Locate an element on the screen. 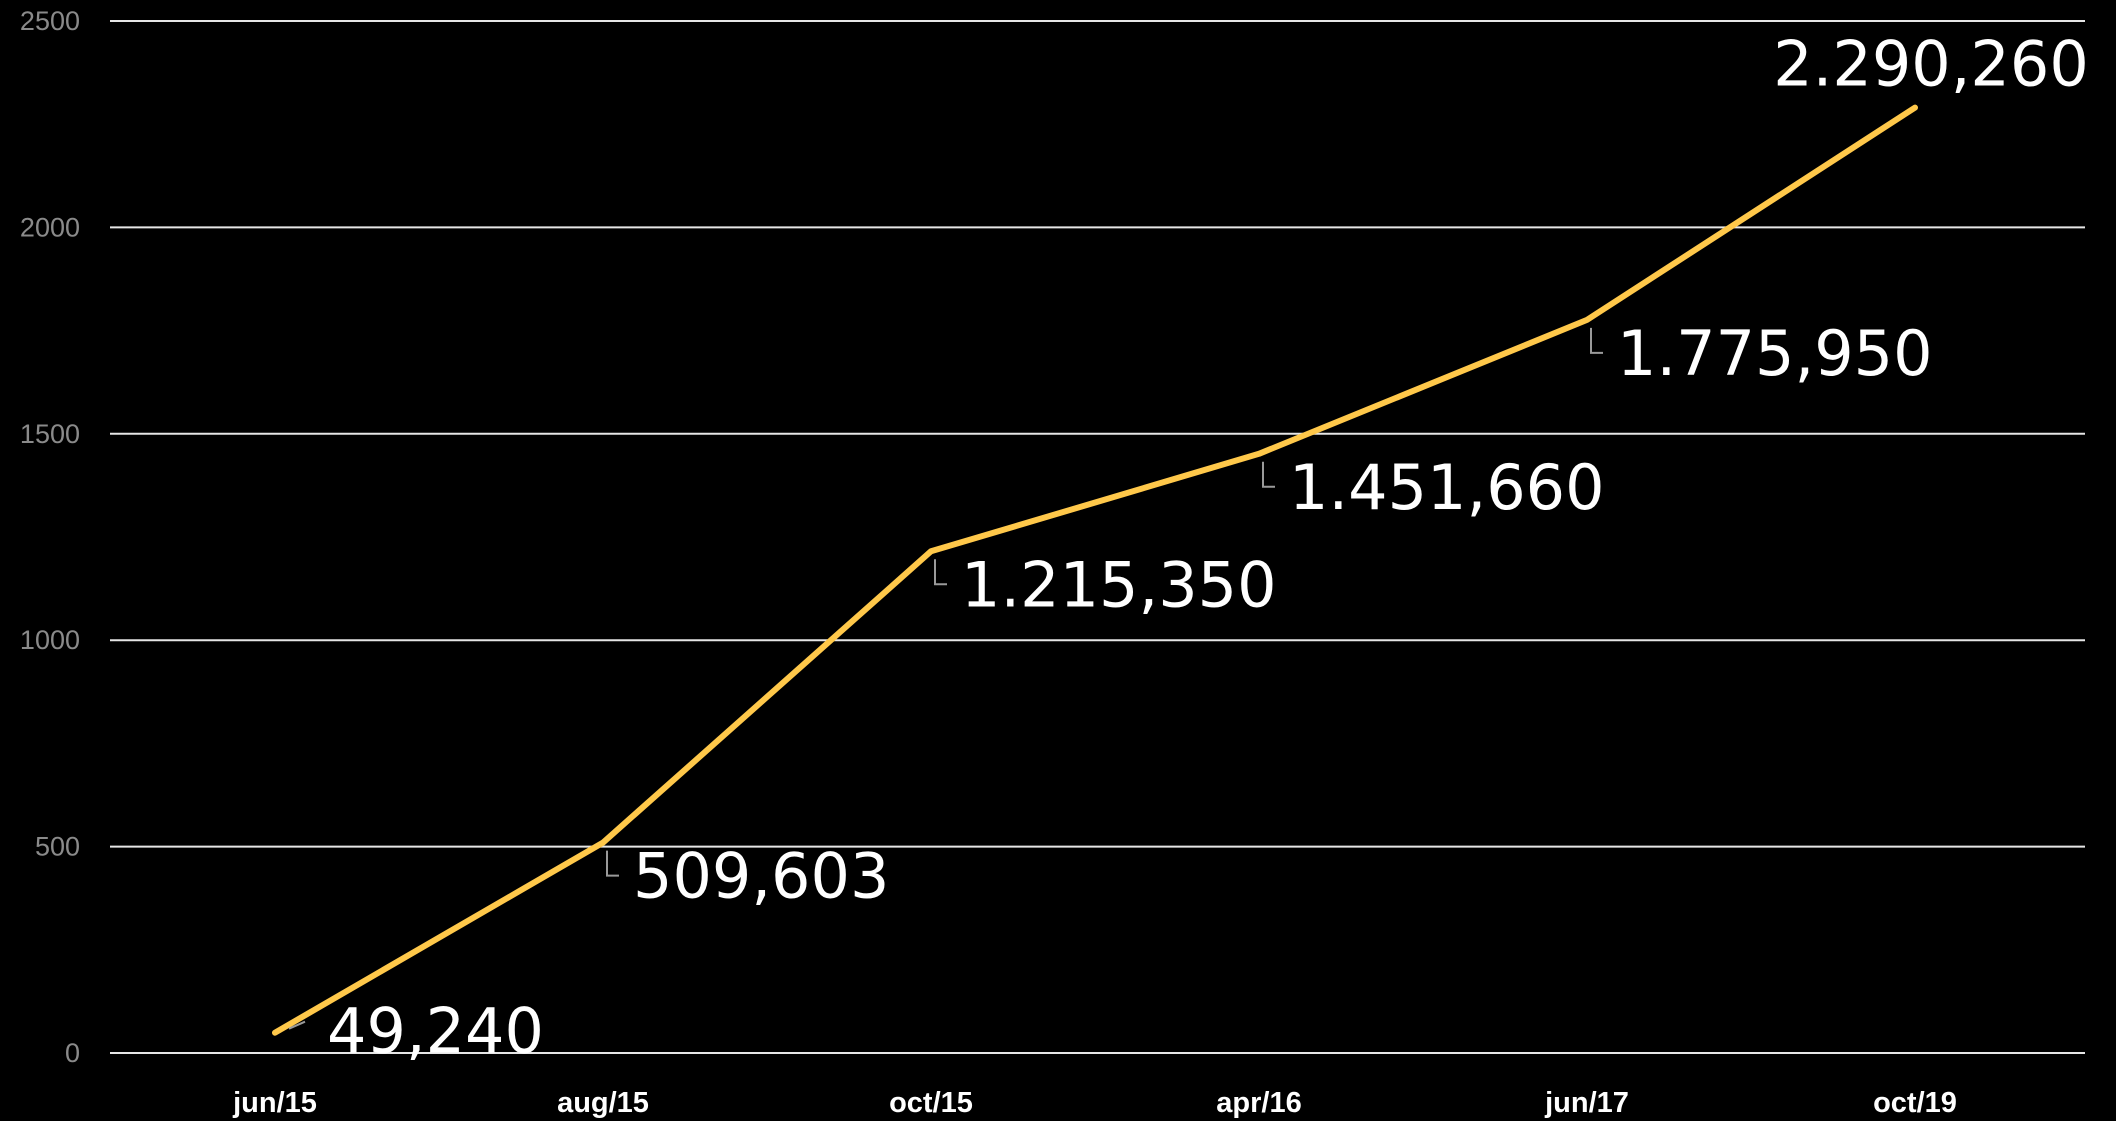 The height and width of the screenshot is (1121, 2116). data-label: 49,240 is located at coordinates (435, 1031).